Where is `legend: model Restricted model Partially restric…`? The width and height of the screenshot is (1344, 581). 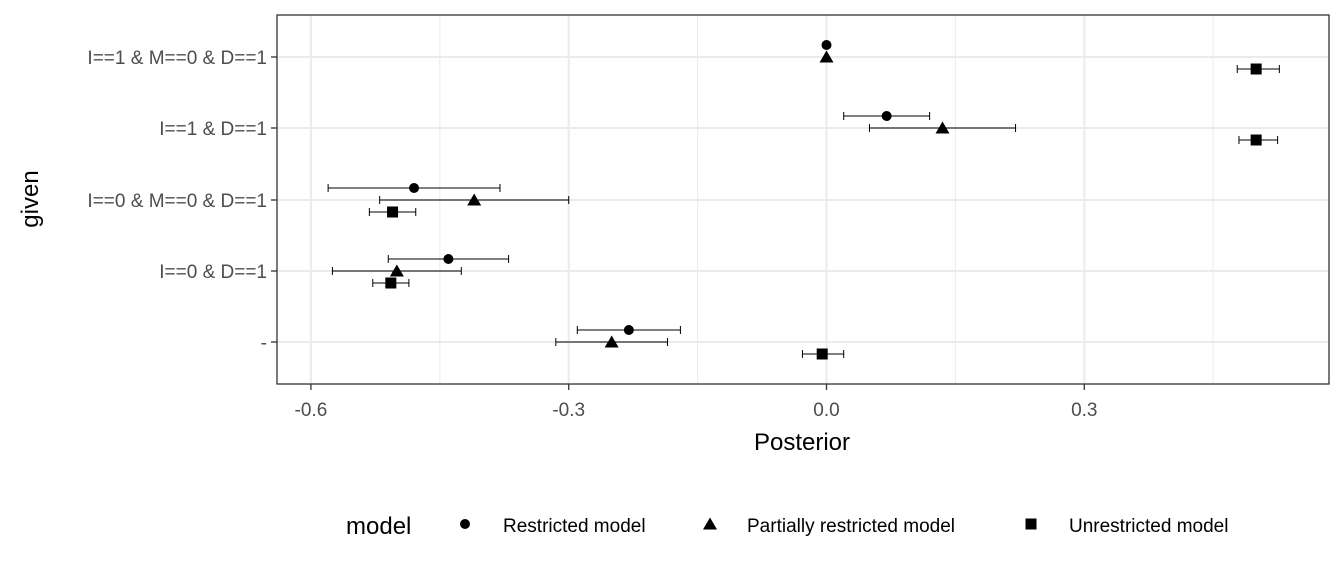 legend: model Restricted model Partially restric… is located at coordinates (787, 526).